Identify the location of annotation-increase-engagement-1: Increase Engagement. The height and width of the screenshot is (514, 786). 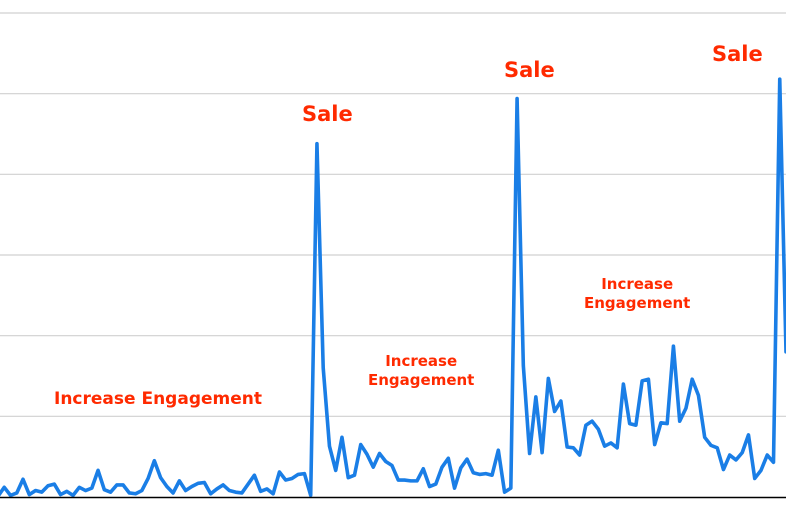
(158, 399).